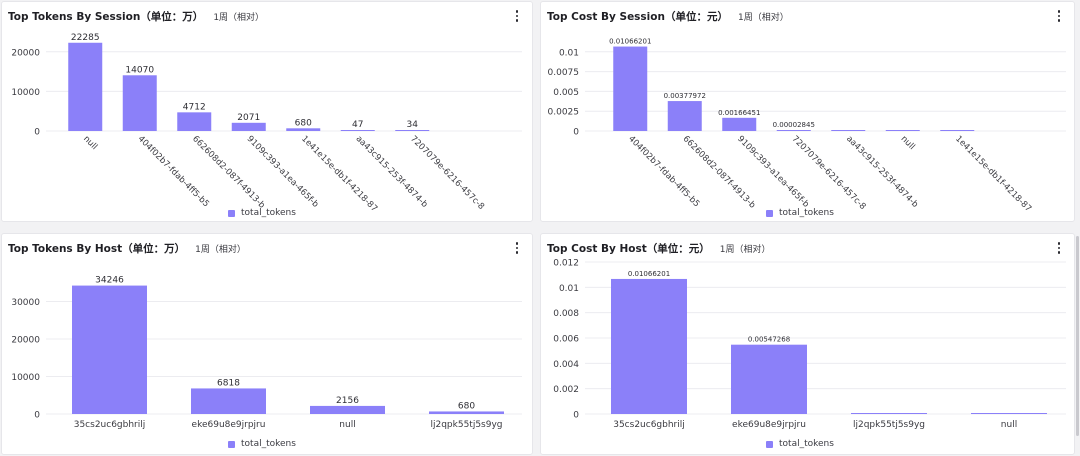 Image resolution: width=1080 pixels, height=456 pixels. I want to click on panel-header: Top Tokens By Host（单位：万） 1周（相对）, so click(267, 248).